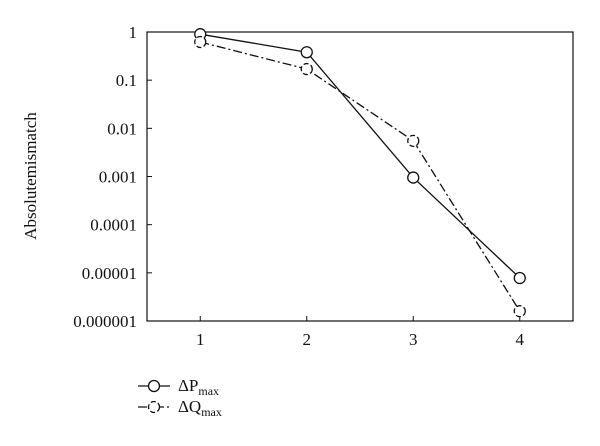  I want to click on y-tick-label: 0.00001, so click(109, 273).